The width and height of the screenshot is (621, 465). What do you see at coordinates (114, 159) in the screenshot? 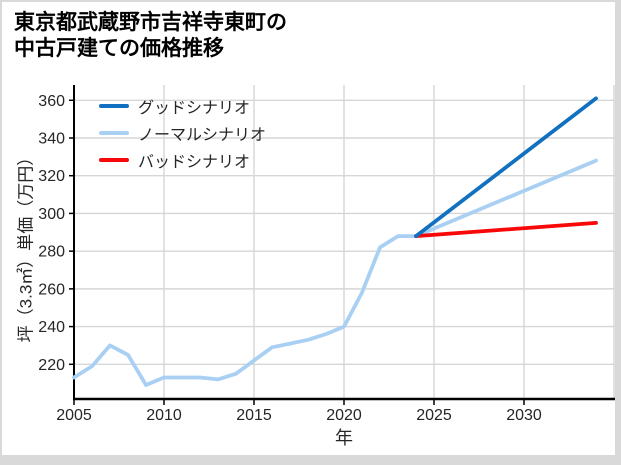
I see `bad-scenario-line-swatch` at bounding box center [114, 159].